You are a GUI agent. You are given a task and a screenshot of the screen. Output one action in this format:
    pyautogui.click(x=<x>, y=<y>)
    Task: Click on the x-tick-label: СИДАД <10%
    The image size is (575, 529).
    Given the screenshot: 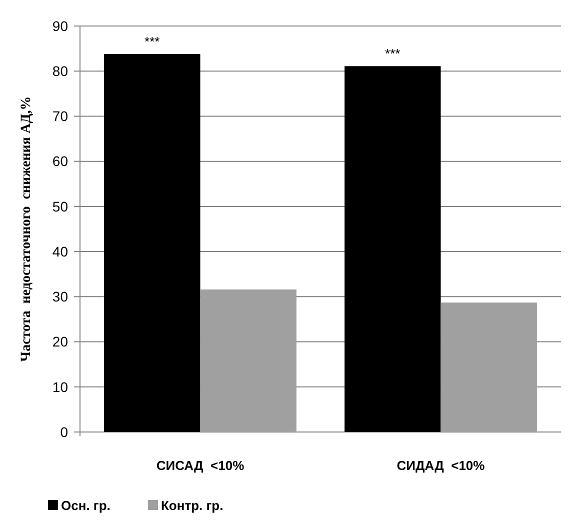 What is the action you would take?
    pyautogui.click(x=441, y=465)
    